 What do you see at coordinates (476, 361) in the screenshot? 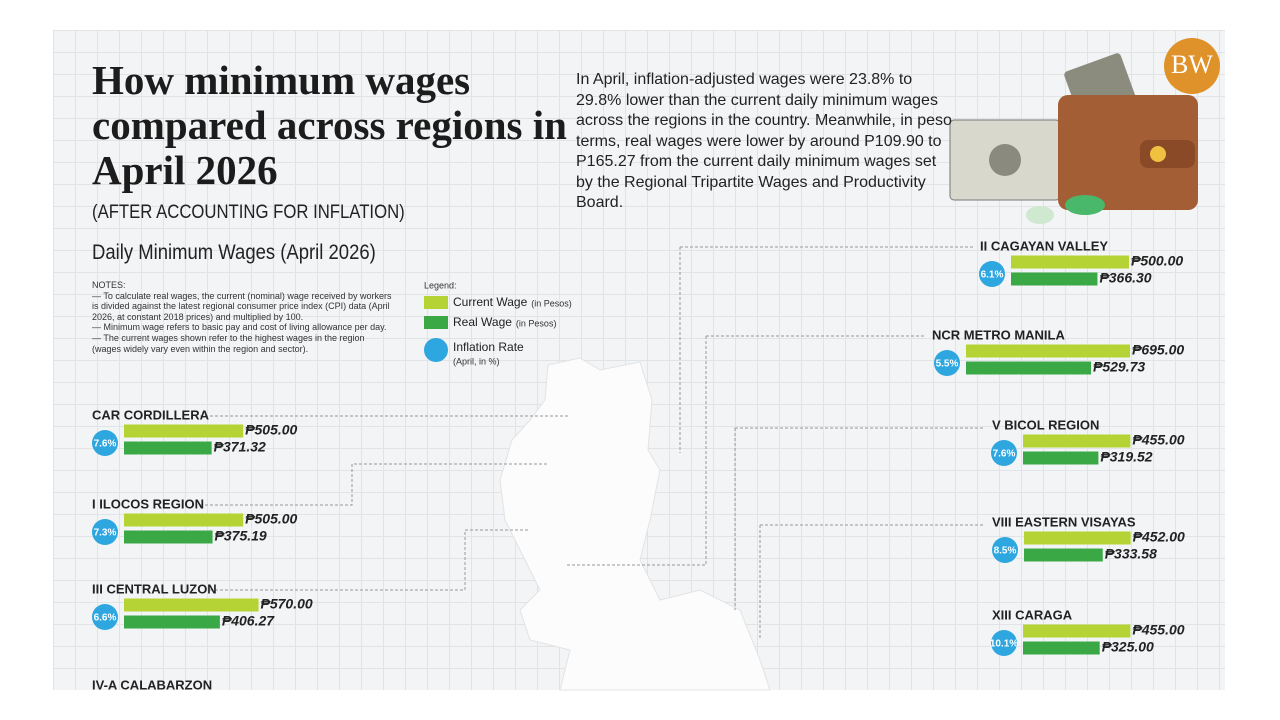
I see `legend-unit: (April, in %)` at bounding box center [476, 361].